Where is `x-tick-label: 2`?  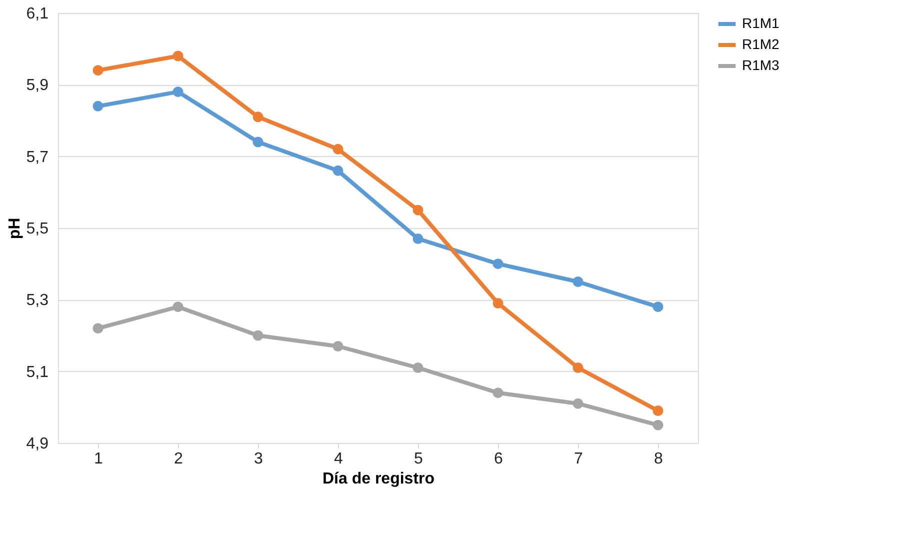
x-tick-label: 2 is located at coordinates (179, 459).